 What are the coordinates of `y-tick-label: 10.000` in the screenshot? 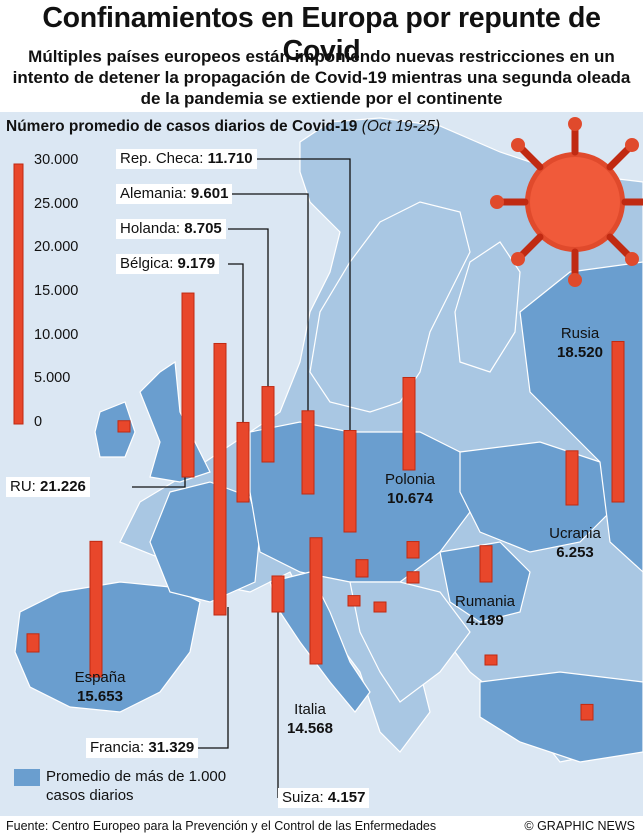 It's located at (56, 334).